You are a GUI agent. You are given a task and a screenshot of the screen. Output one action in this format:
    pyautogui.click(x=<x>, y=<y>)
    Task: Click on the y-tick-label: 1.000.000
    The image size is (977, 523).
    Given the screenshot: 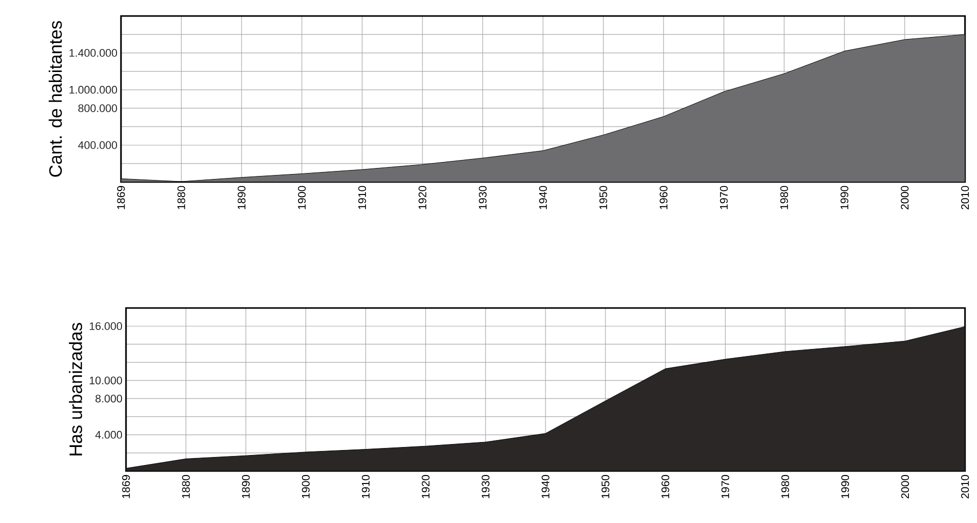 What is the action you would take?
    pyautogui.click(x=94, y=90)
    